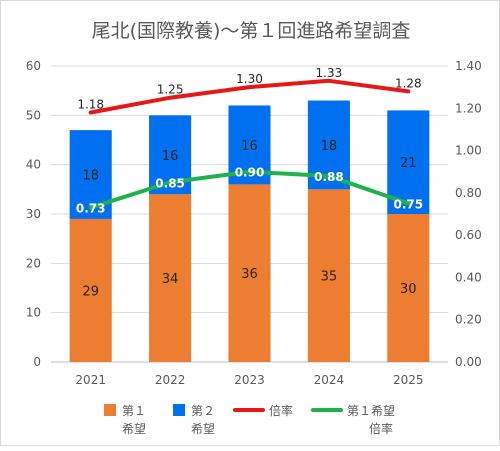  What do you see at coordinates (170, 380) in the screenshot?
I see `x-tick-label: 2022` at bounding box center [170, 380].